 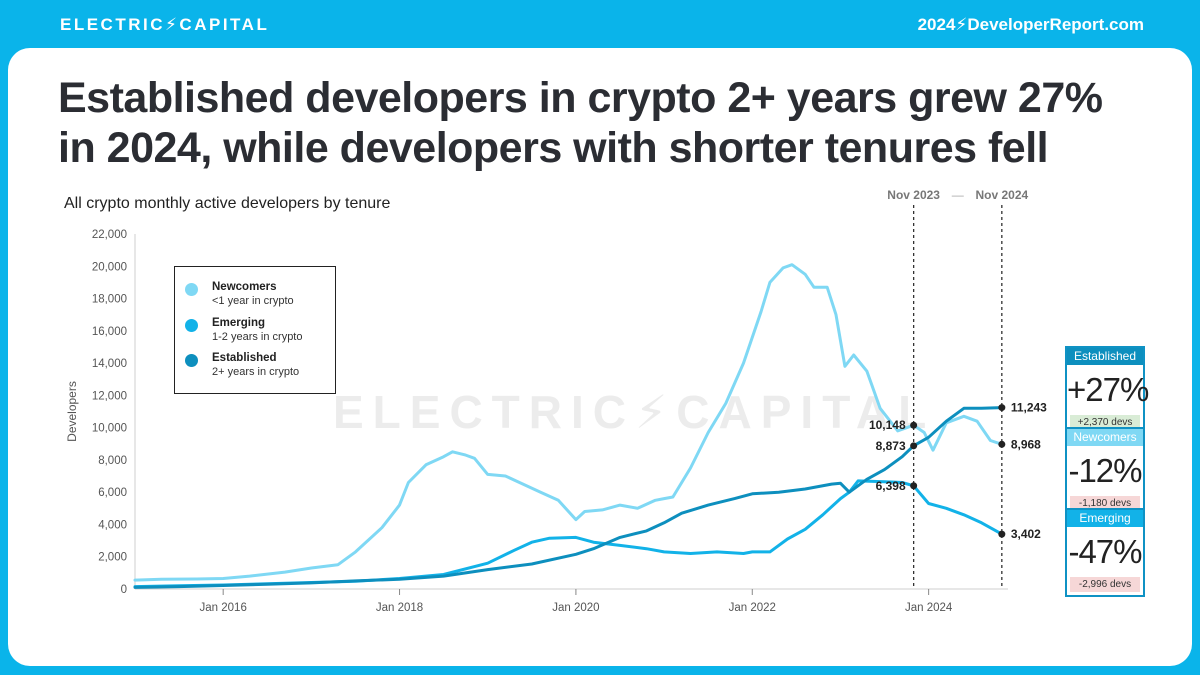 I want to click on y-tick-label: 12,000, so click(x=109, y=396).